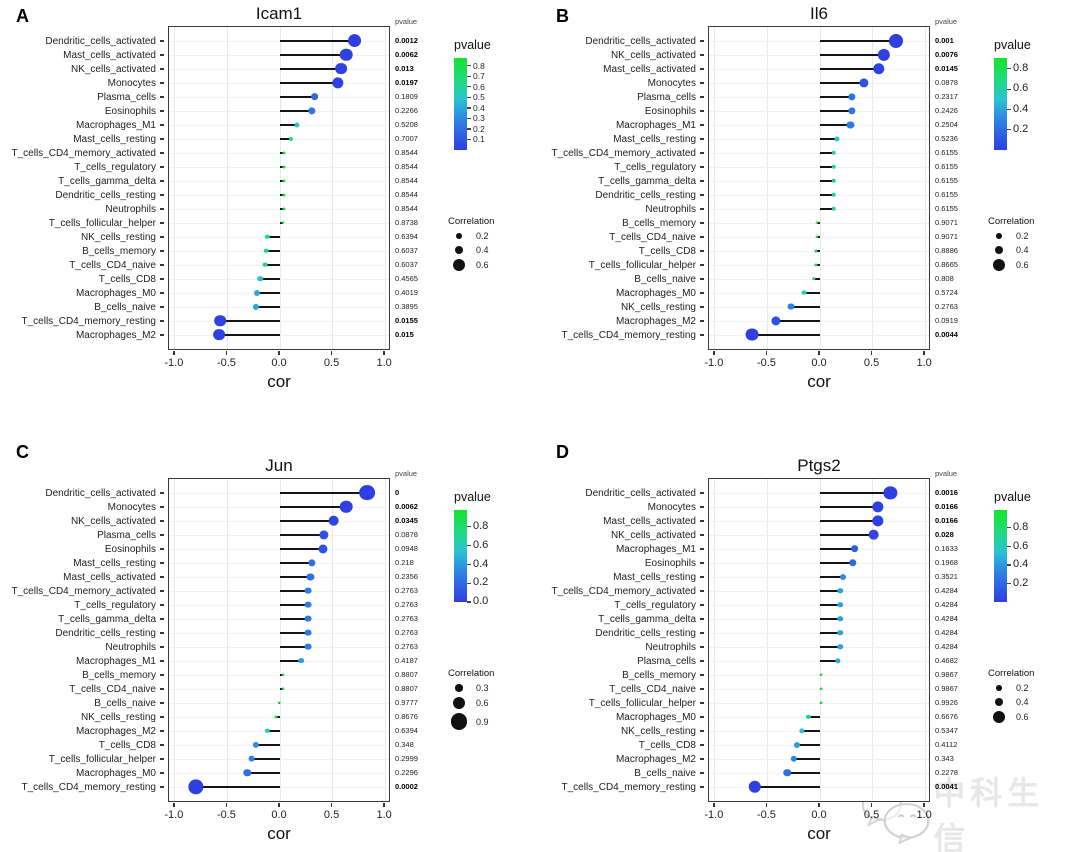 This screenshot has width=1080, height=852. Describe the element at coordinates (655, 293) in the screenshot. I see `cell-label: Macrophages_M0` at that location.